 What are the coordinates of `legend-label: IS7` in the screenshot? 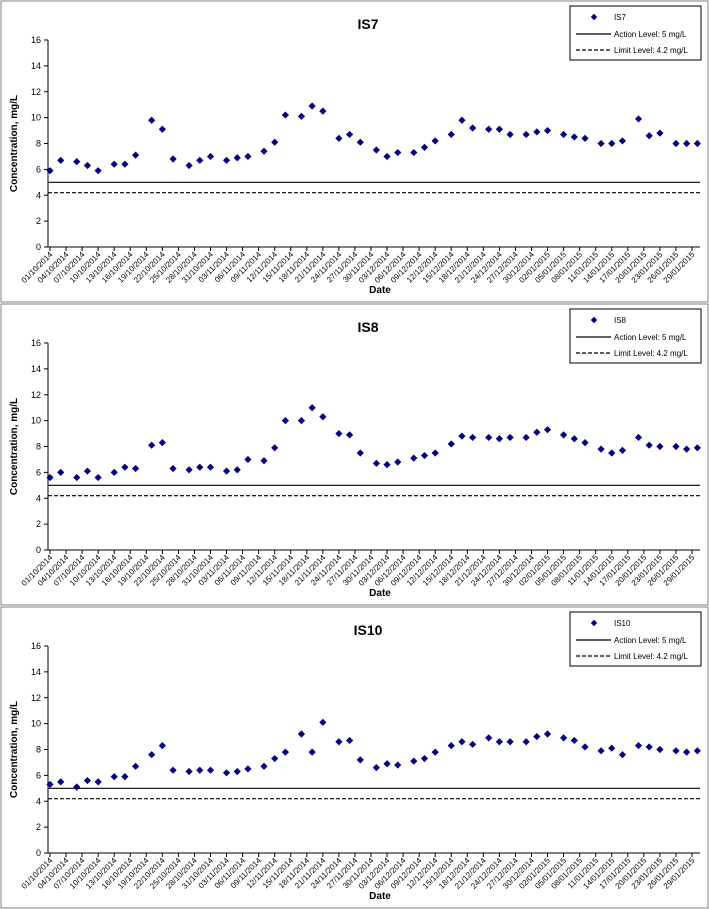 It's located at (620, 17).